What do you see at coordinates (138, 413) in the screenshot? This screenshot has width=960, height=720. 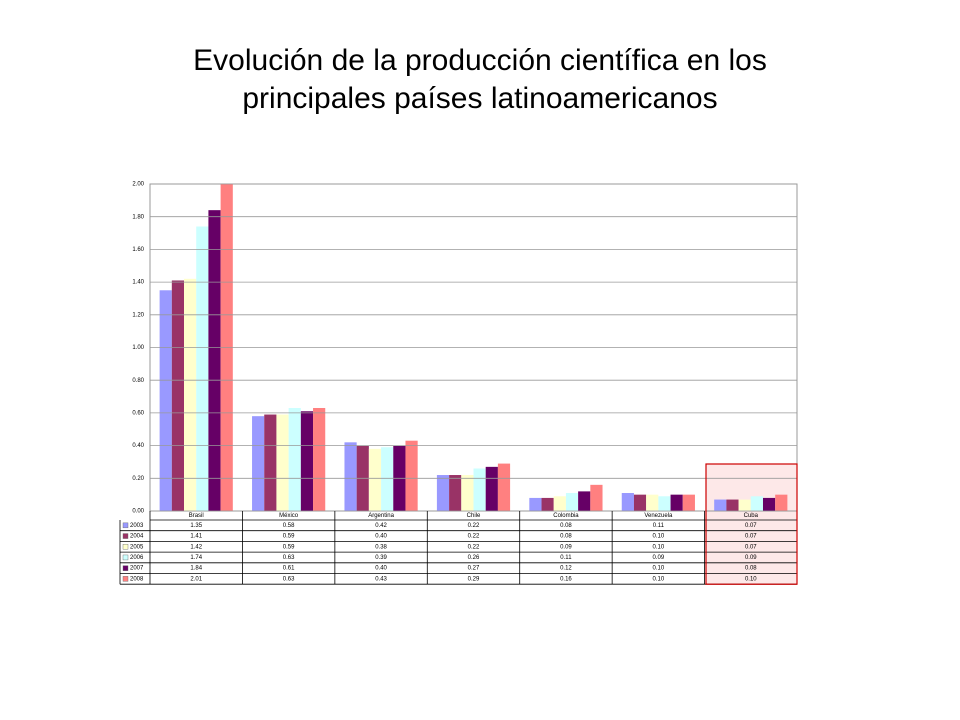 I see `y-tick-label: 0.60` at bounding box center [138, 413].